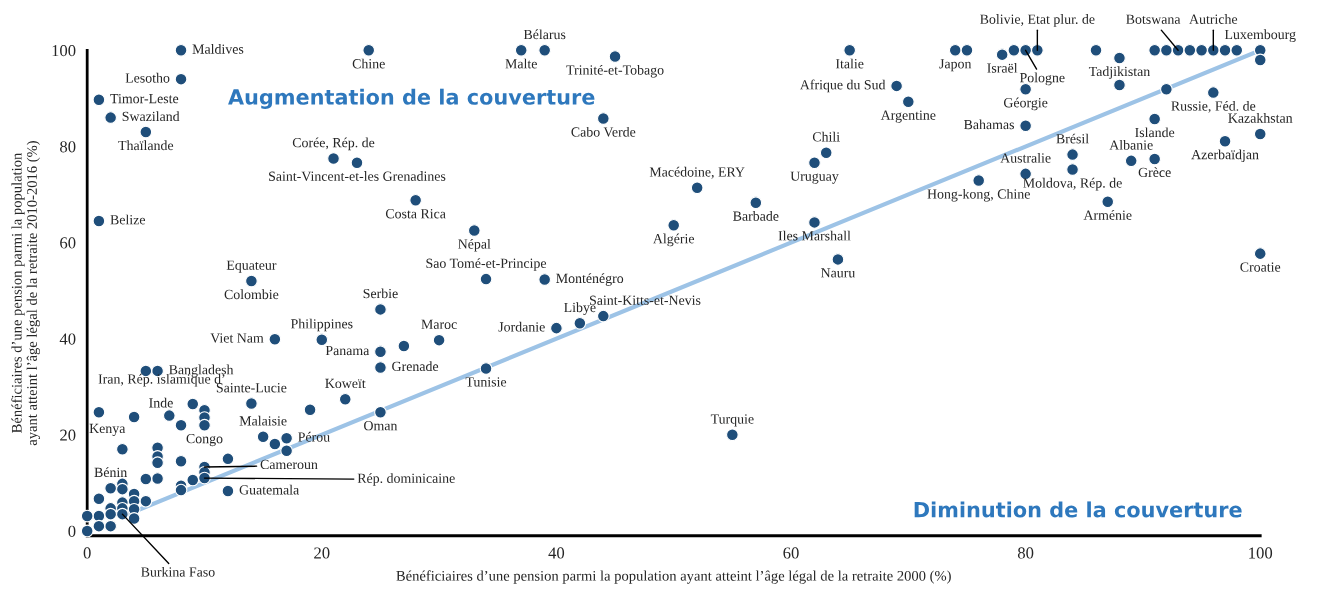 Image resolution: width=1321 pixels, height=592 pixels. What do you see at coordinates (64, 51) in the screenshot?
I see `y-tick-label: 100` at bounding box center [64, 51].